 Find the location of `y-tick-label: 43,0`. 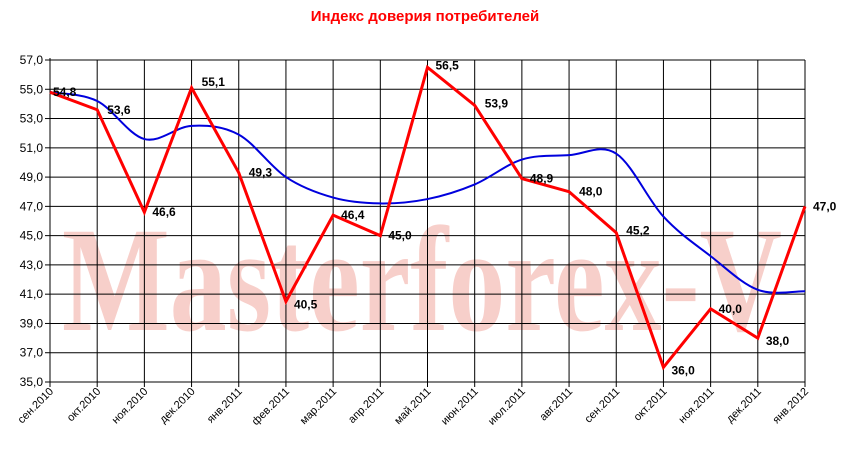

y-tick-label: 43,0 is located at coordinates (32, 265).